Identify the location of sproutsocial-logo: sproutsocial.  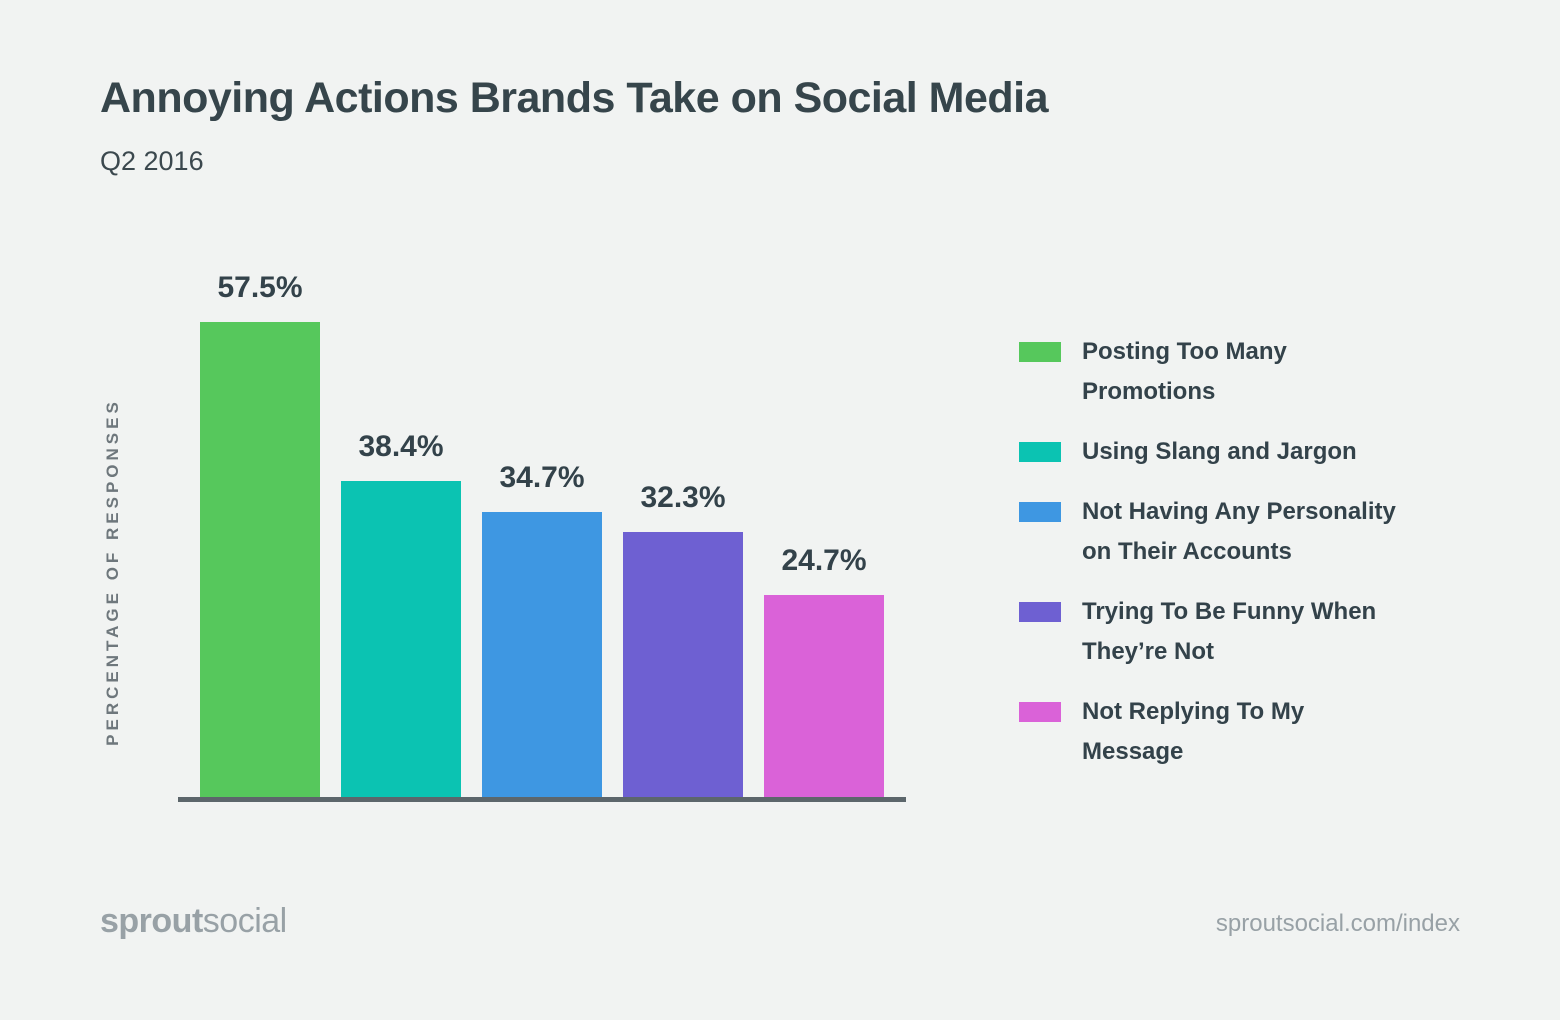
(193, 921).